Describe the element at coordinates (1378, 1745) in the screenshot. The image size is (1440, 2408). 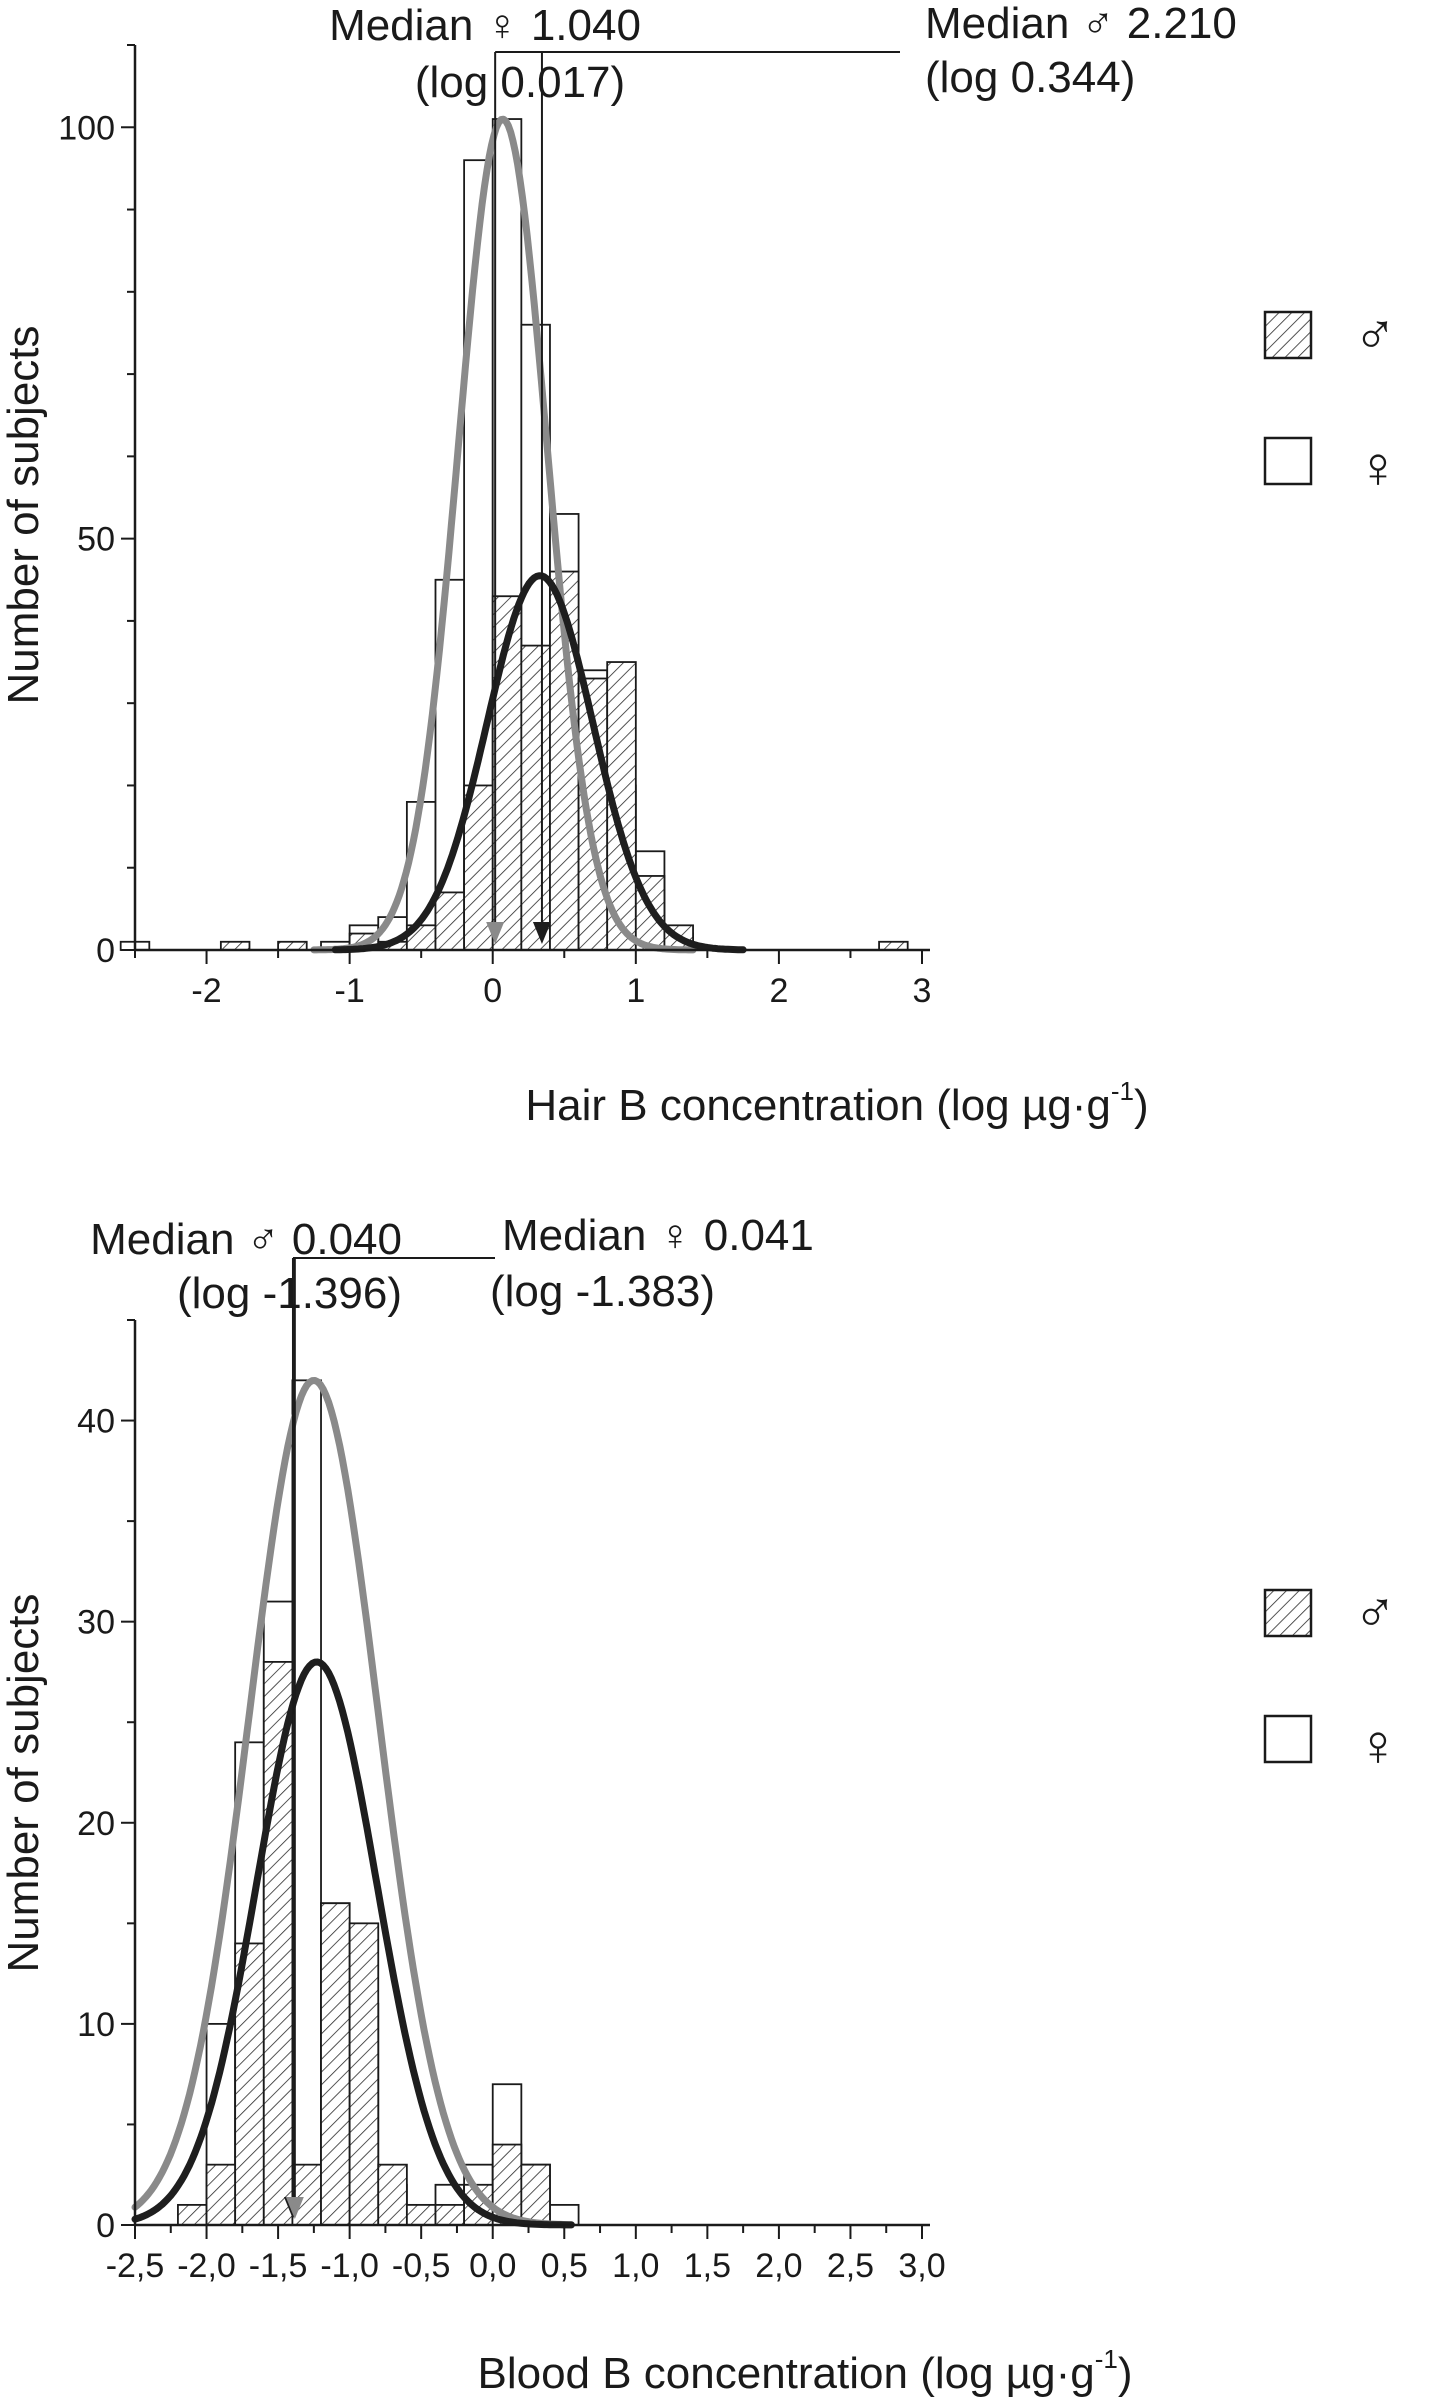
I see `blood-legend-female-symbol: ♀` at that location.